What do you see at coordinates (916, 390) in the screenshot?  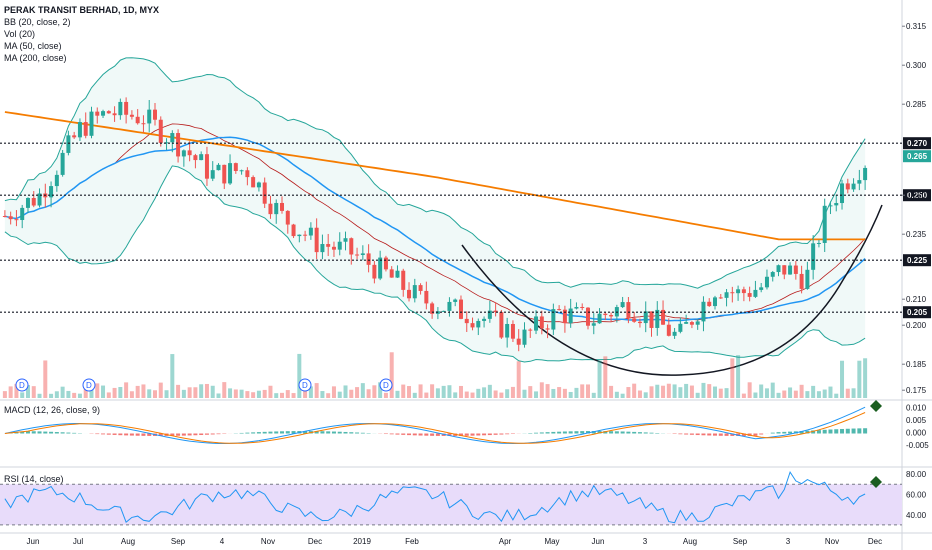 I see `price-tick-label: 0.175` at bounding box center [916, 390].